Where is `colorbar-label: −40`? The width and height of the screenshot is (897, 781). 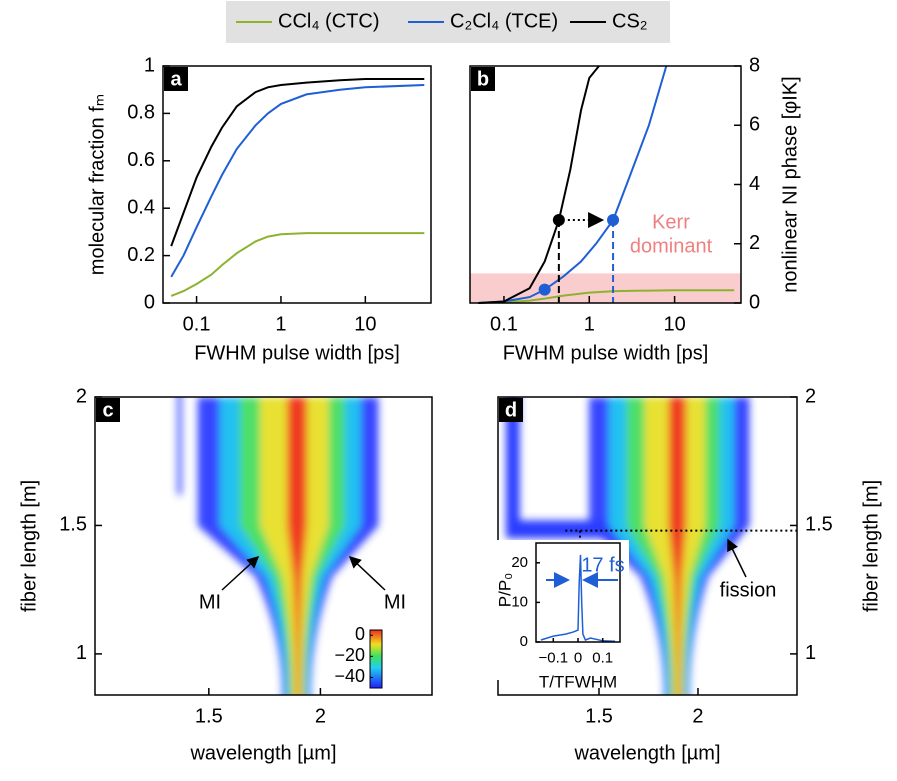
colorbar-label: −40 is located at coordinates (349, 676).